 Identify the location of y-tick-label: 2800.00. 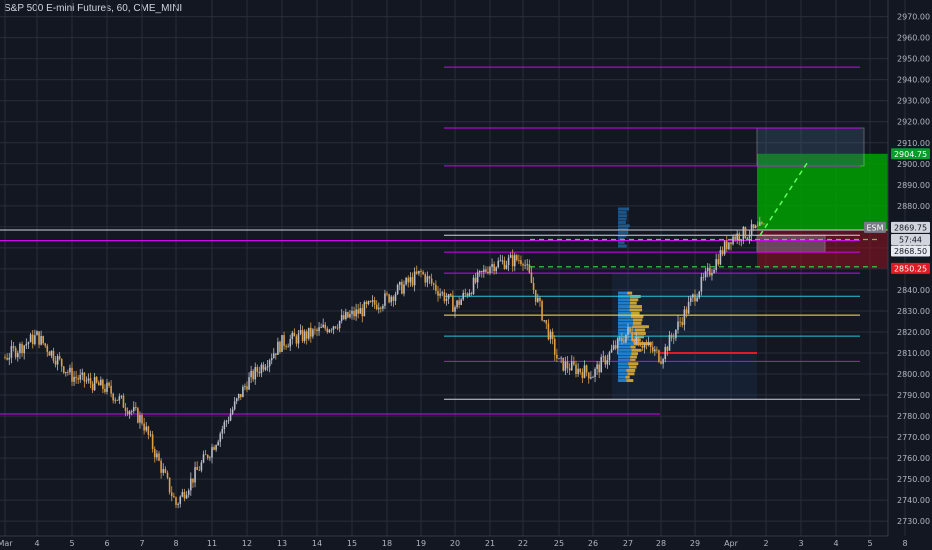
(913, 374).